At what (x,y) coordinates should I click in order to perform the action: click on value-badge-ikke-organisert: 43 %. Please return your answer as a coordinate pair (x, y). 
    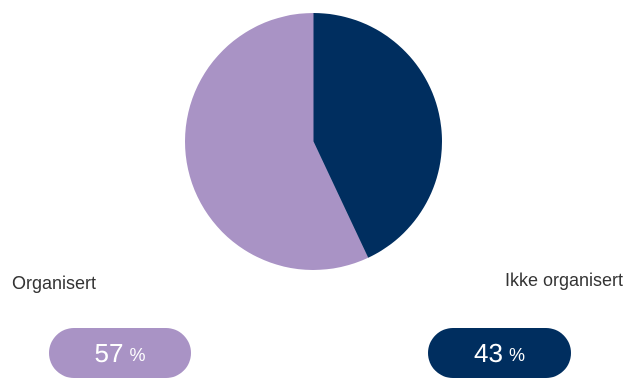
    Looking at the image, I should click on (499, 353).